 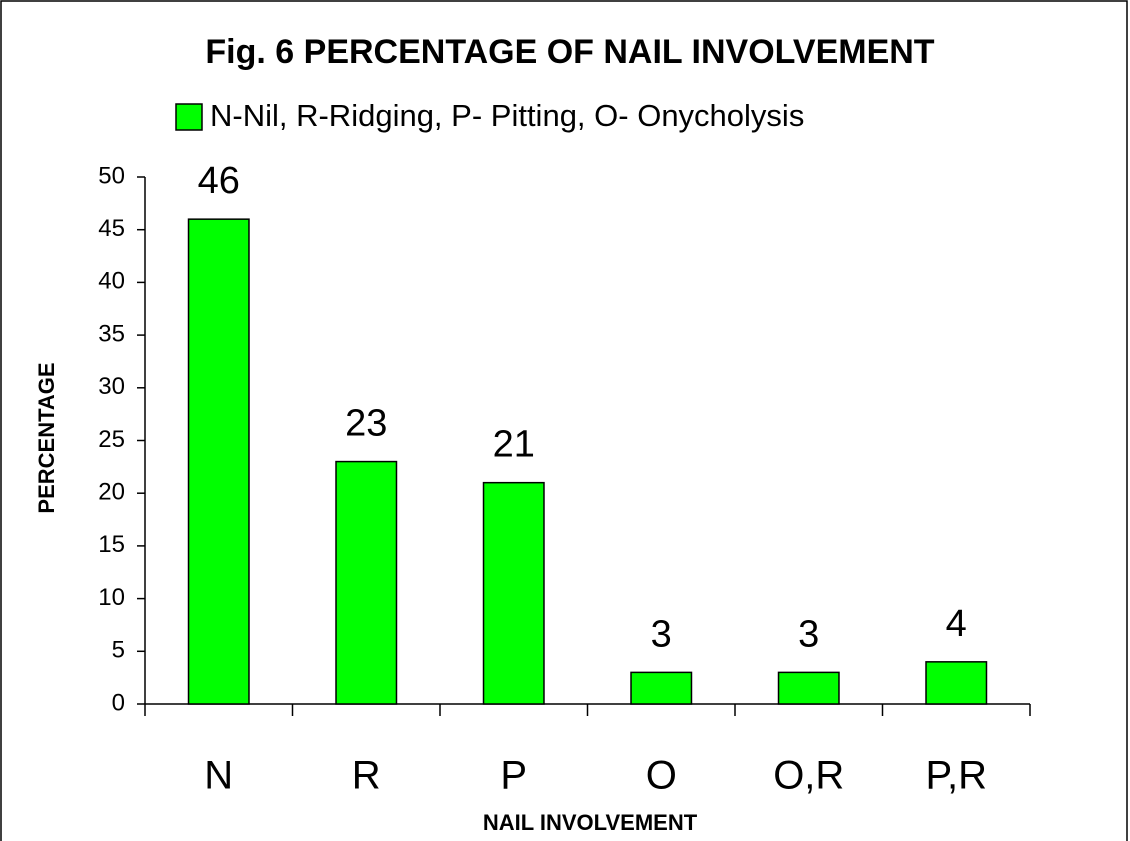 I want to click on y-tick-label: 20, so click(x=111, y=492).